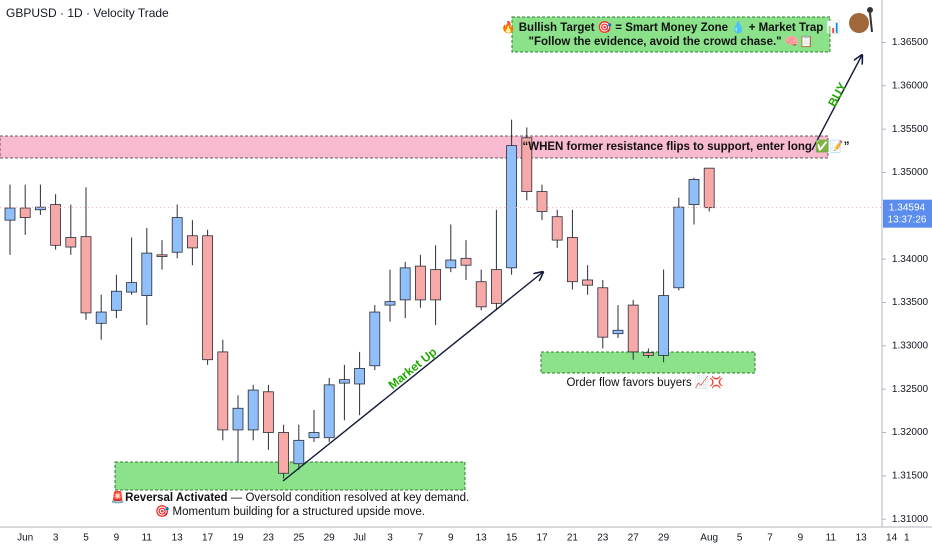  I want to click on y-tick-label: 1.33000, so click(910, 345).